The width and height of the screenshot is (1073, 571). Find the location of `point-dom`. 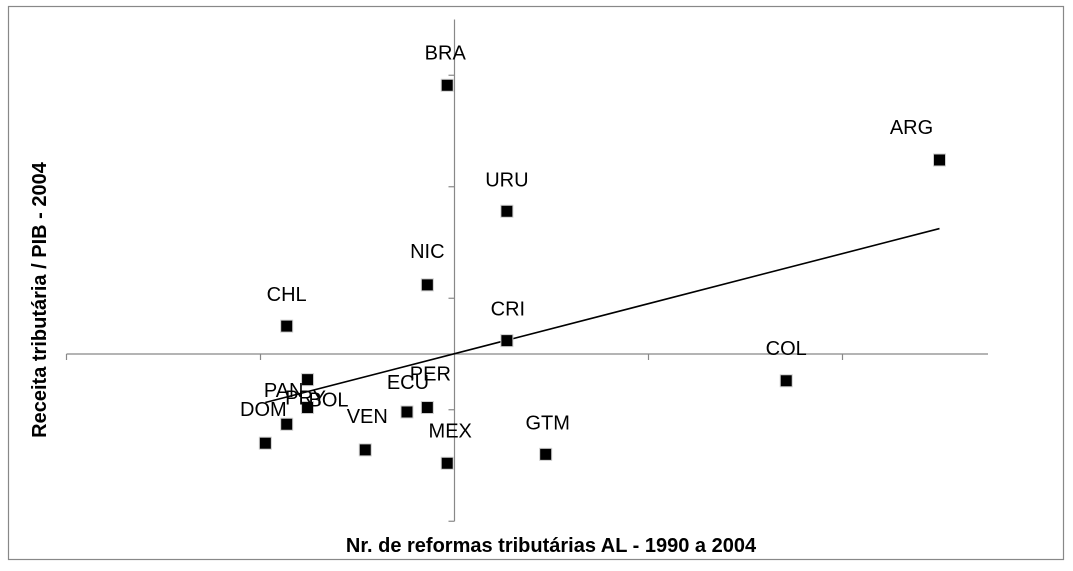

point-dom is located at coordinates (265, 443).